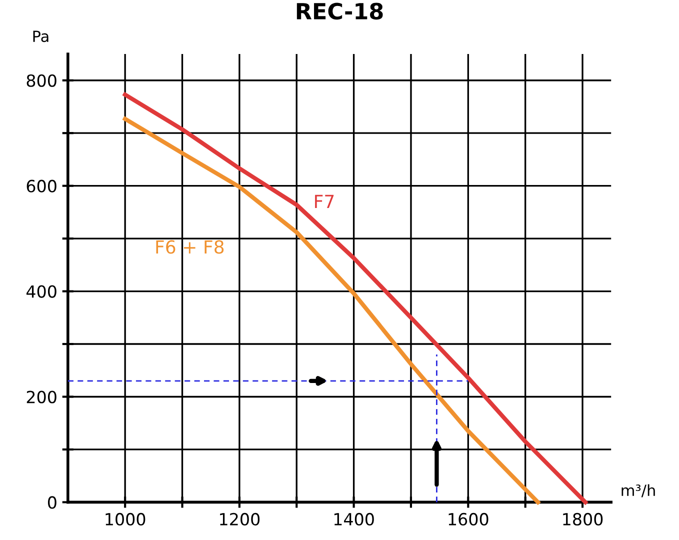 The height and width of the screenshot is (540, 679). What do you see at coordinates (52, 502) in the screenshot?
I see `y-tick-label: 0` at bounding box center [52, 502].